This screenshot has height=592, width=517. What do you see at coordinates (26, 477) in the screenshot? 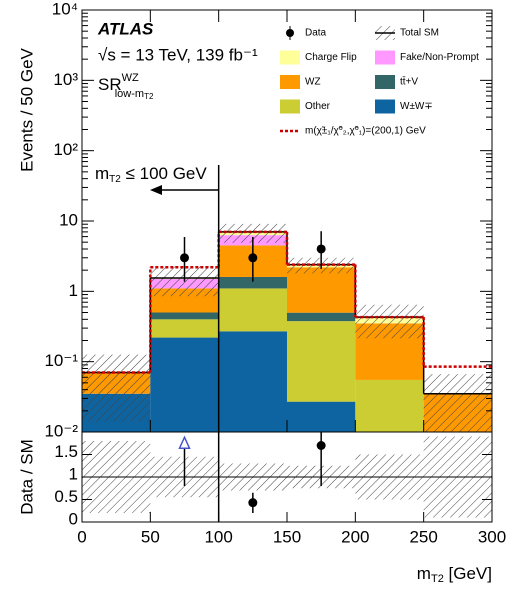
I see `ratio-axis-label: Data / SM` at bounding box center [26, 477].